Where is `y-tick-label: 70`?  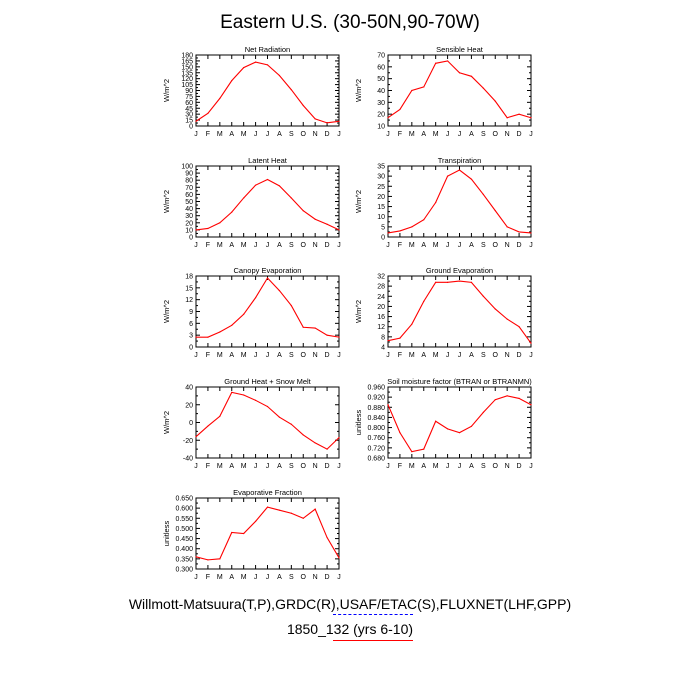
y-tick-label: 70 is located at coordinates (381, 56).